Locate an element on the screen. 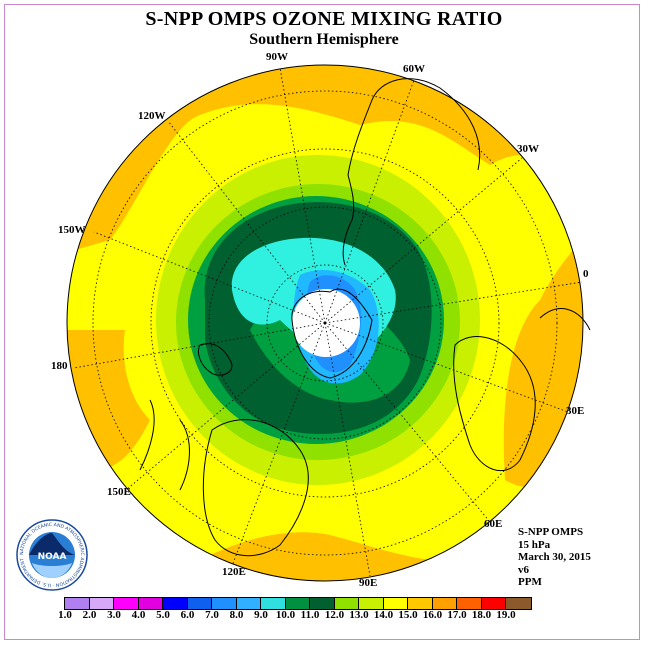 The image size is (648, 648). colorbar-tick-label: 13.0 is located at coordinates (359, 615).